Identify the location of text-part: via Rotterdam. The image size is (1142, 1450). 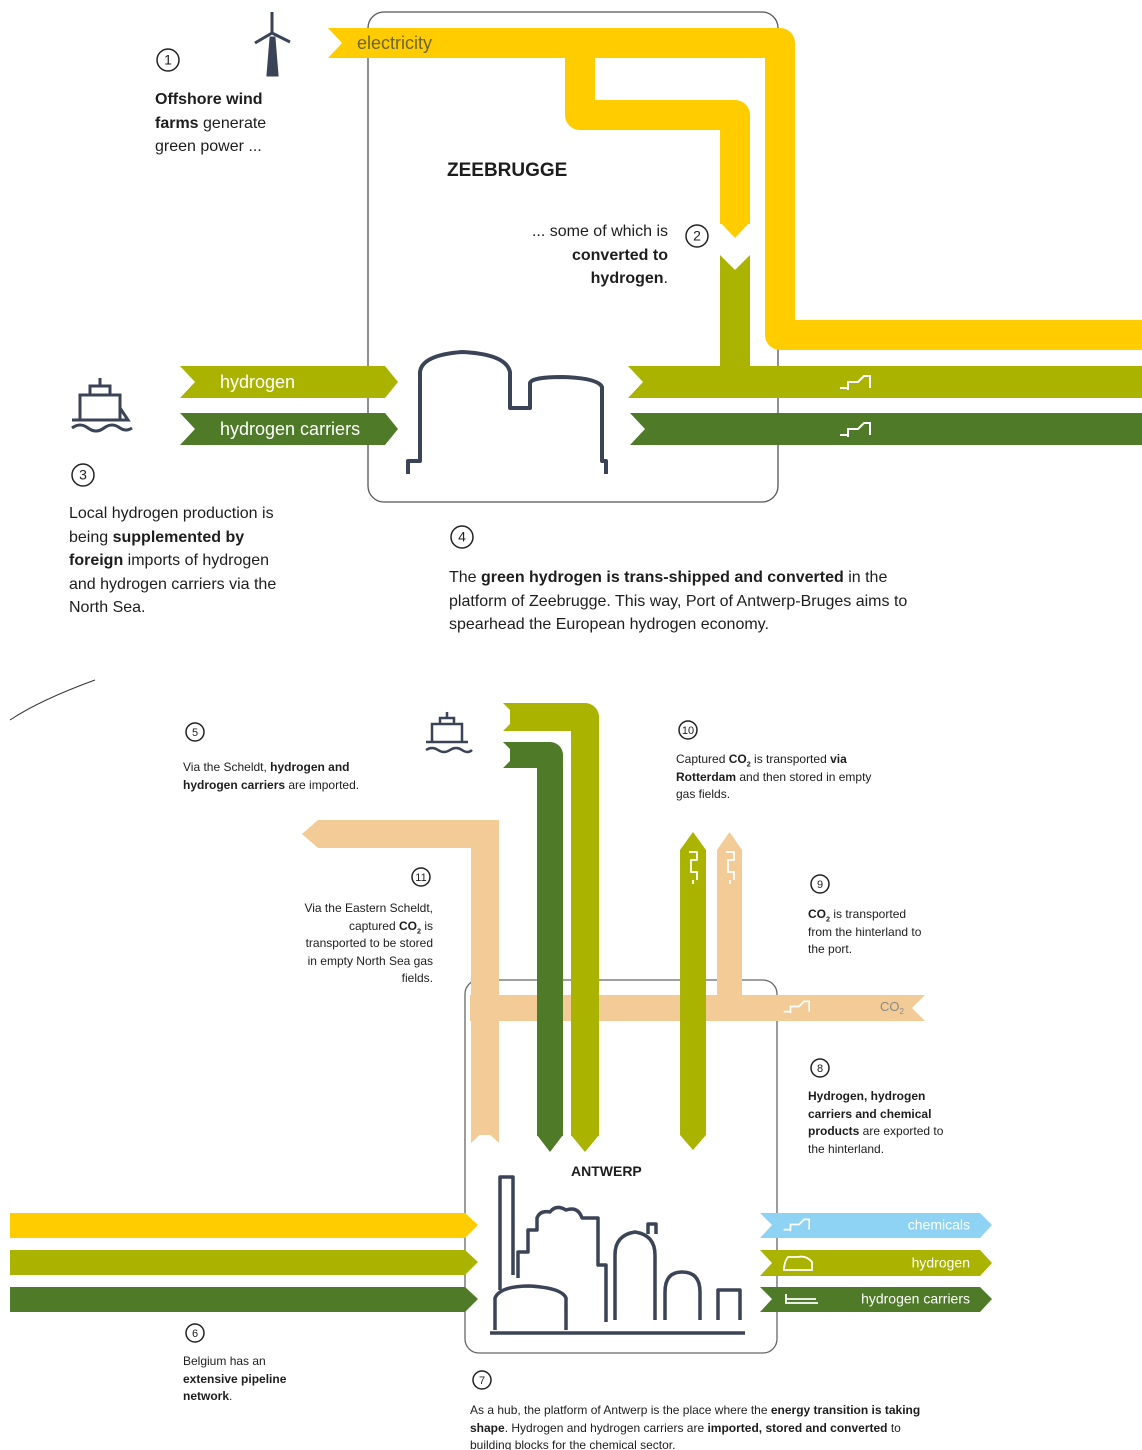
(761, 768).